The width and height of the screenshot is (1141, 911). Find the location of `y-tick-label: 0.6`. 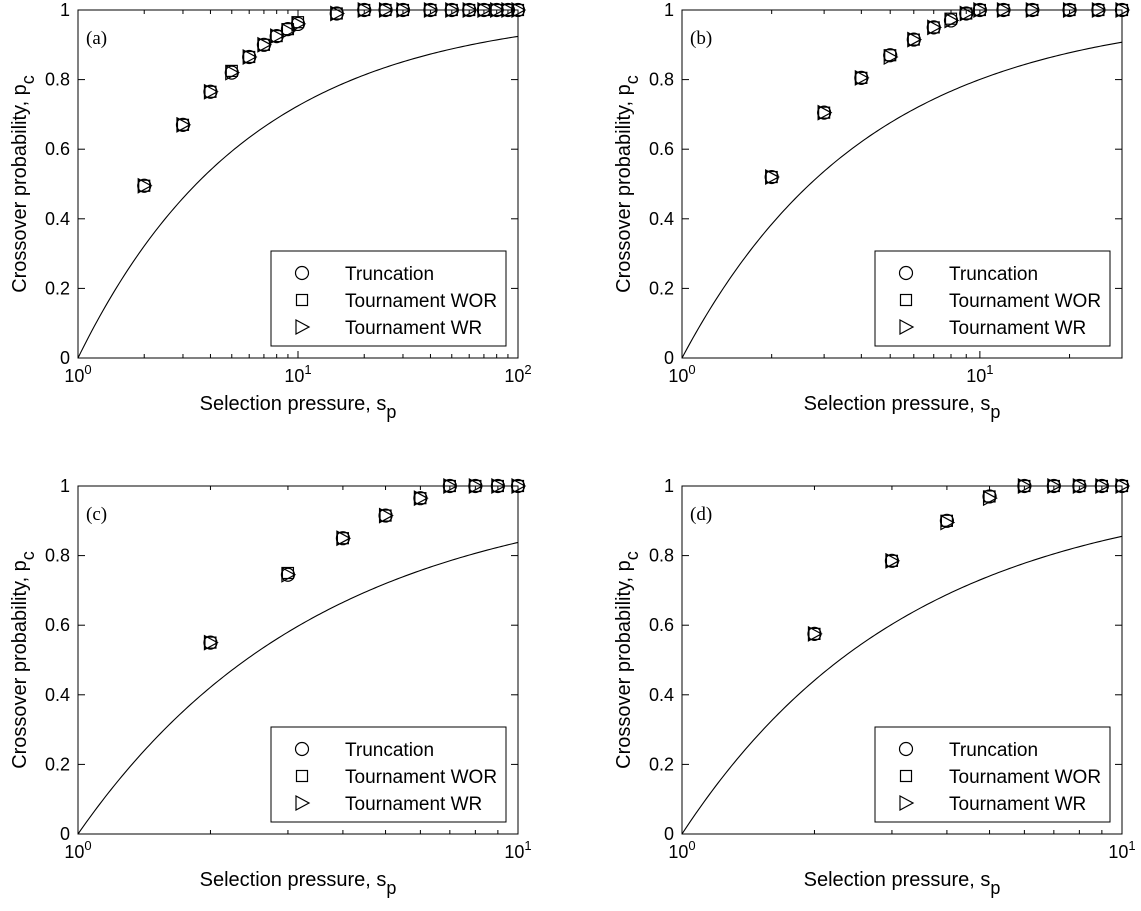

y-tick-label: 0.6 is located at coordinates (661, 149).